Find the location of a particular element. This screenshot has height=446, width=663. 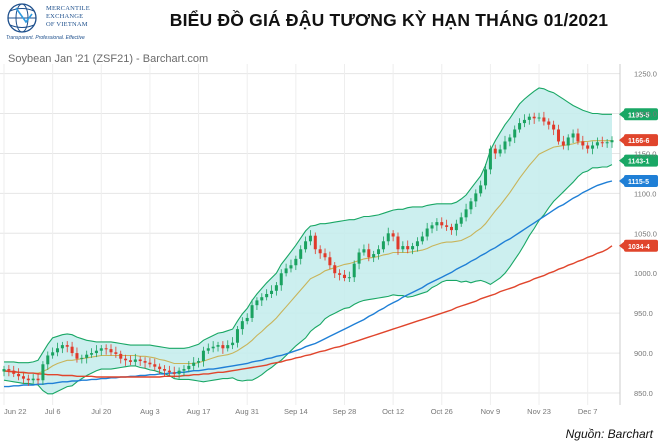

price-tag-0: 1195-5 is located at coordinates (638, 114).